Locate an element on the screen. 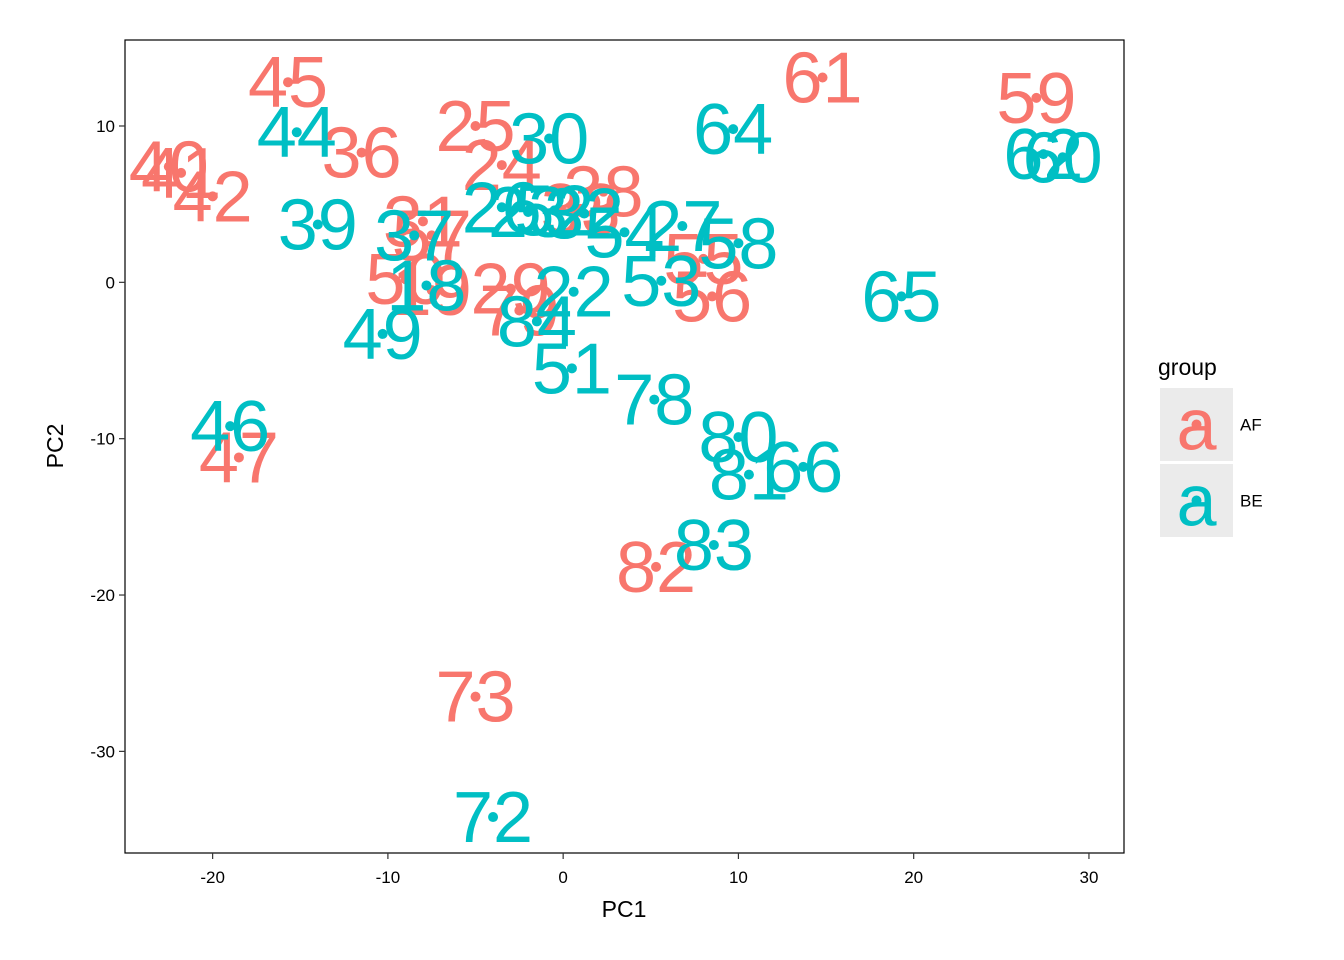  point-label-af: 50 is located at coordinates (405, 280).